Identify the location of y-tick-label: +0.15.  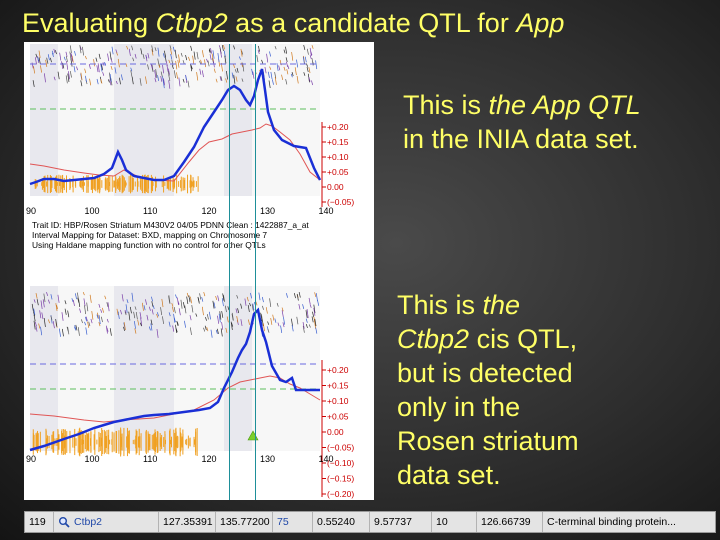
(338, 386).